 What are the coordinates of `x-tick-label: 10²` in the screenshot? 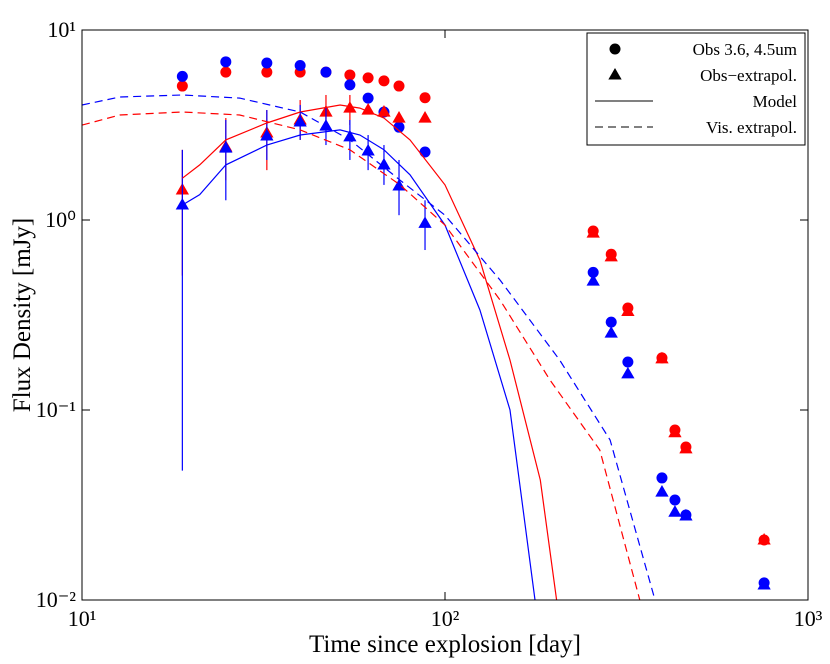 It's located at (445, 618).